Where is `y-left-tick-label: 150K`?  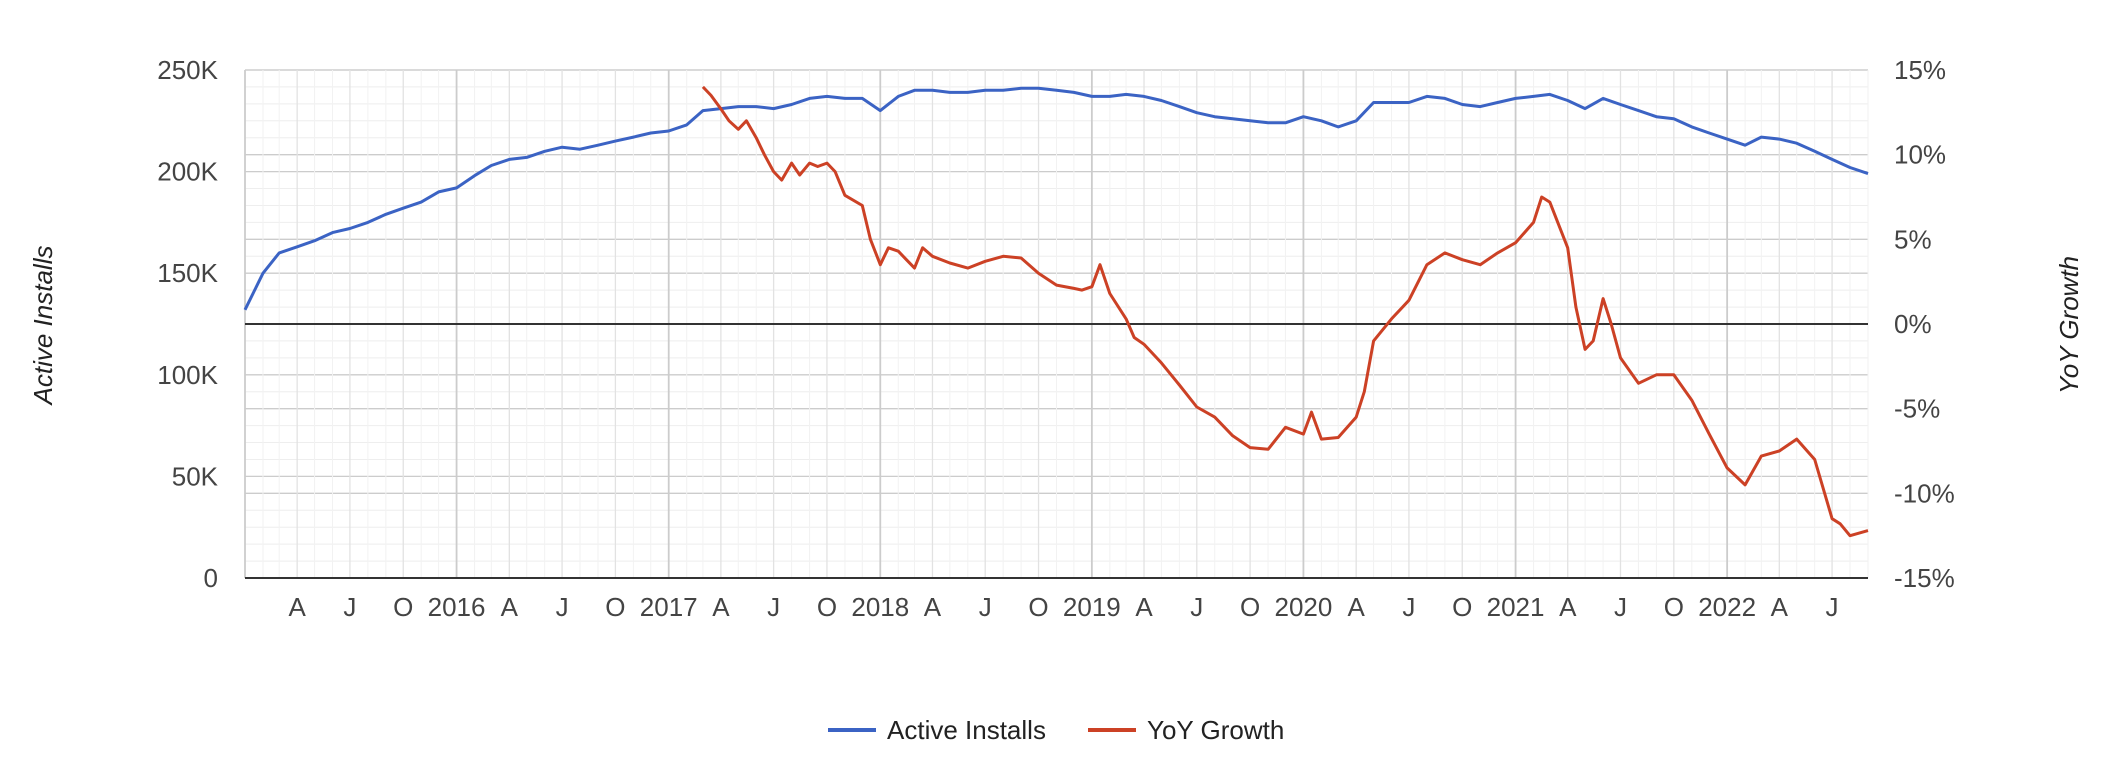 y-left-tick-label: 150K is located at coordinates (187, 273).